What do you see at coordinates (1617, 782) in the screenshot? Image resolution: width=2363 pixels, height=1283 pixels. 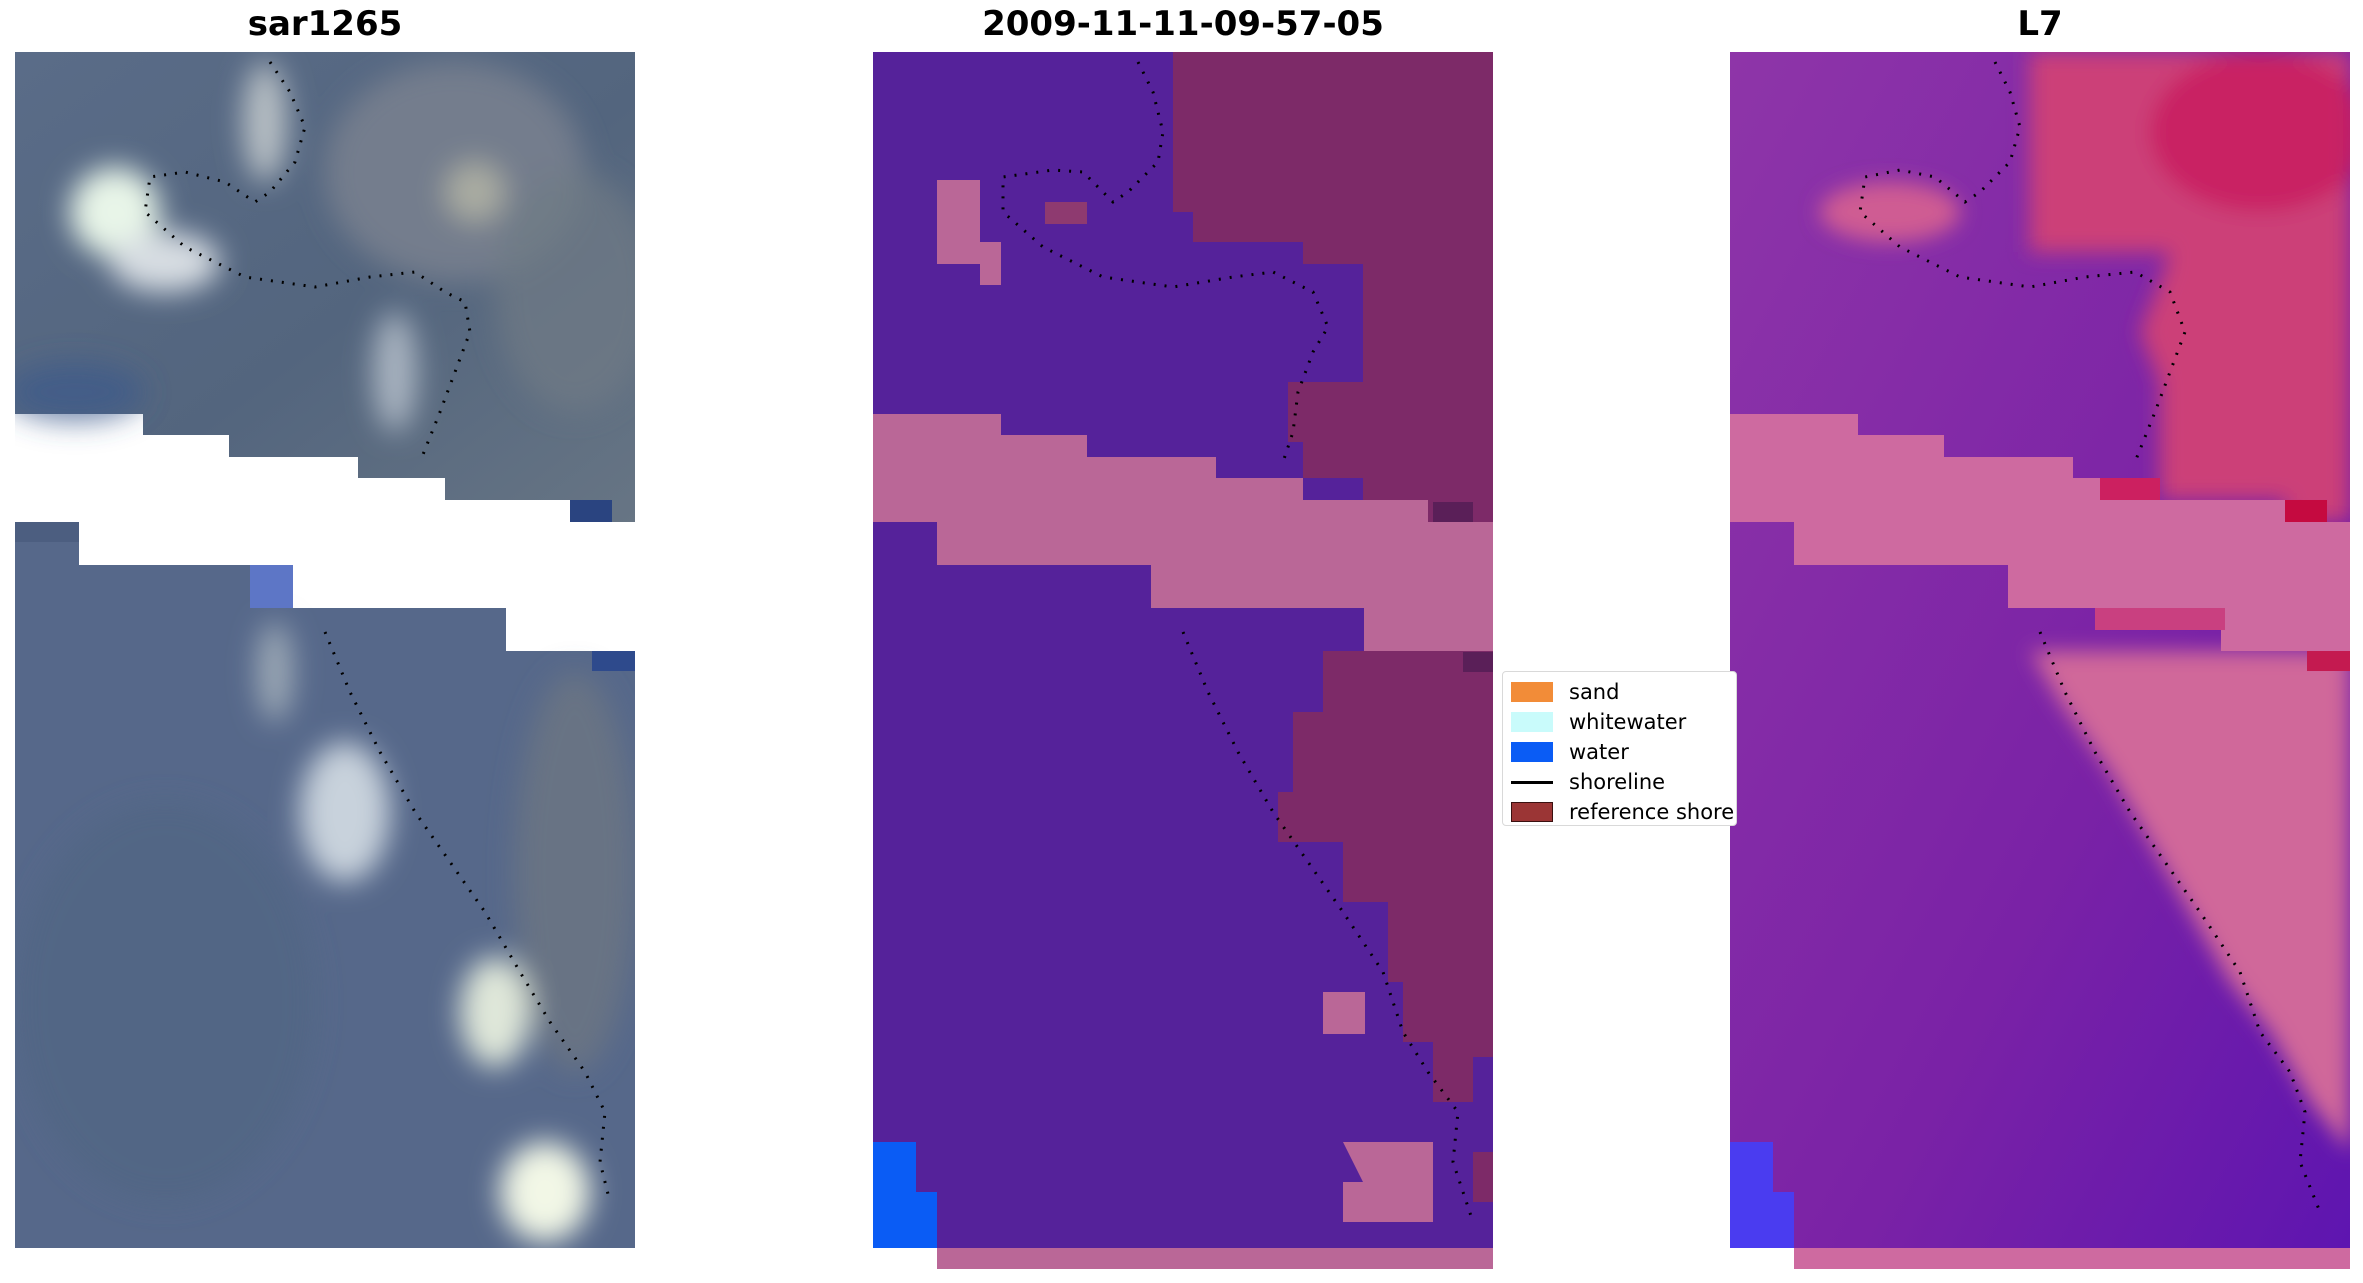 I see `legend-label-shoreline: shoreline` at bounding box center [1617, 782].